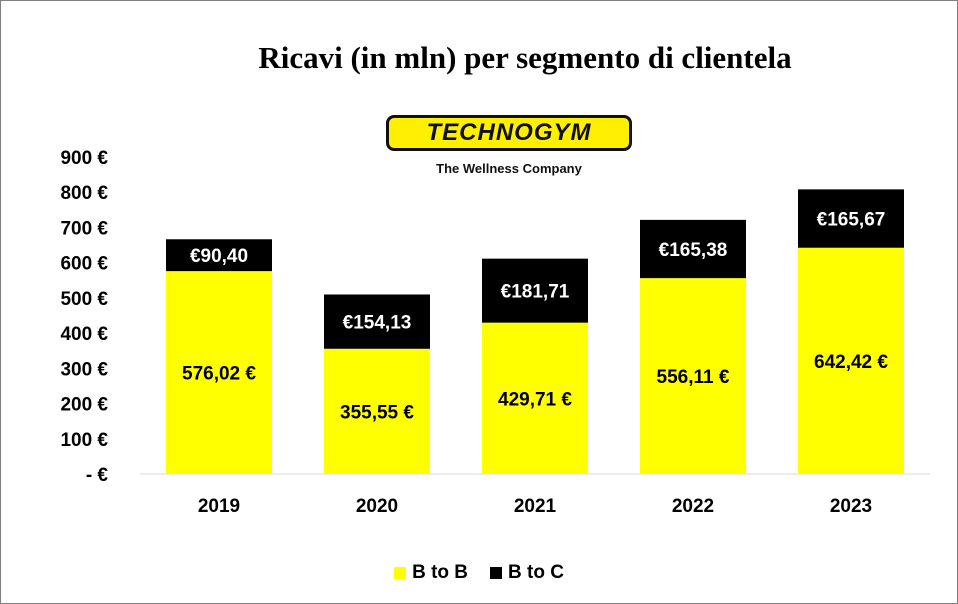 The width and height of the screenshot is (958, 604). Describe the element at coordinates (535, 506) in the screenshot. I see `x-tick-label-2021: 2021` at that location.